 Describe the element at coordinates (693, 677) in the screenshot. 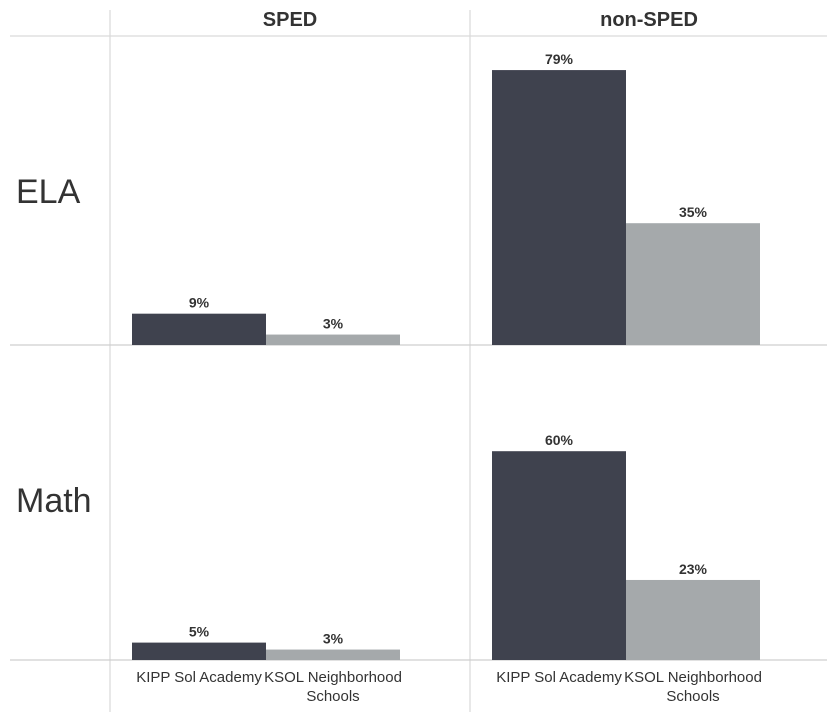

I see `category-label-1-1-0: KSOL Neighborhood` at that location.